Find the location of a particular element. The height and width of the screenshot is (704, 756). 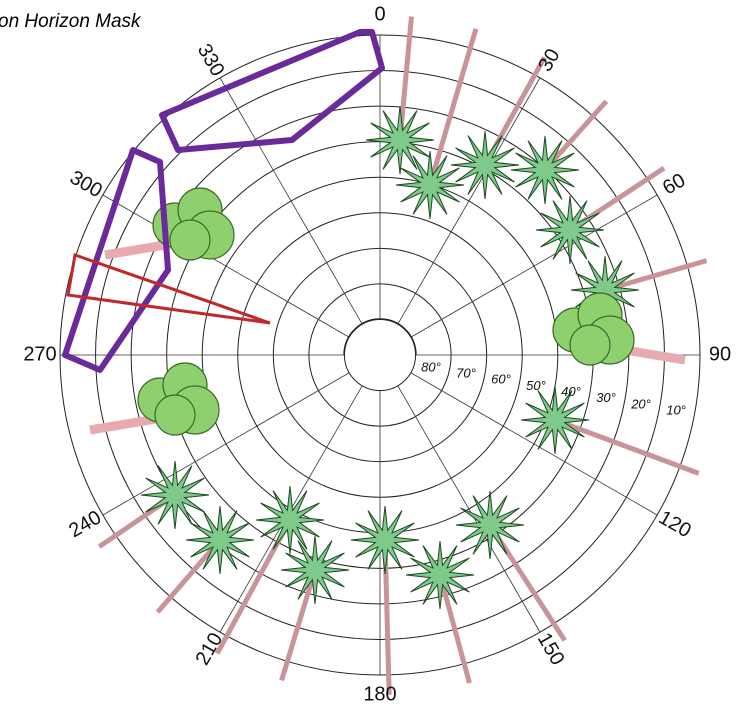

elevation-label: 20° is located at coordinates (640, 403).